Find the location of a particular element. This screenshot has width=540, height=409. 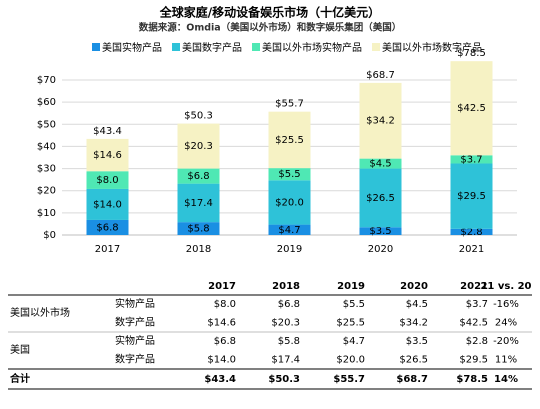

group-label: 美国以外市场 is located at coordinates (40, 312).